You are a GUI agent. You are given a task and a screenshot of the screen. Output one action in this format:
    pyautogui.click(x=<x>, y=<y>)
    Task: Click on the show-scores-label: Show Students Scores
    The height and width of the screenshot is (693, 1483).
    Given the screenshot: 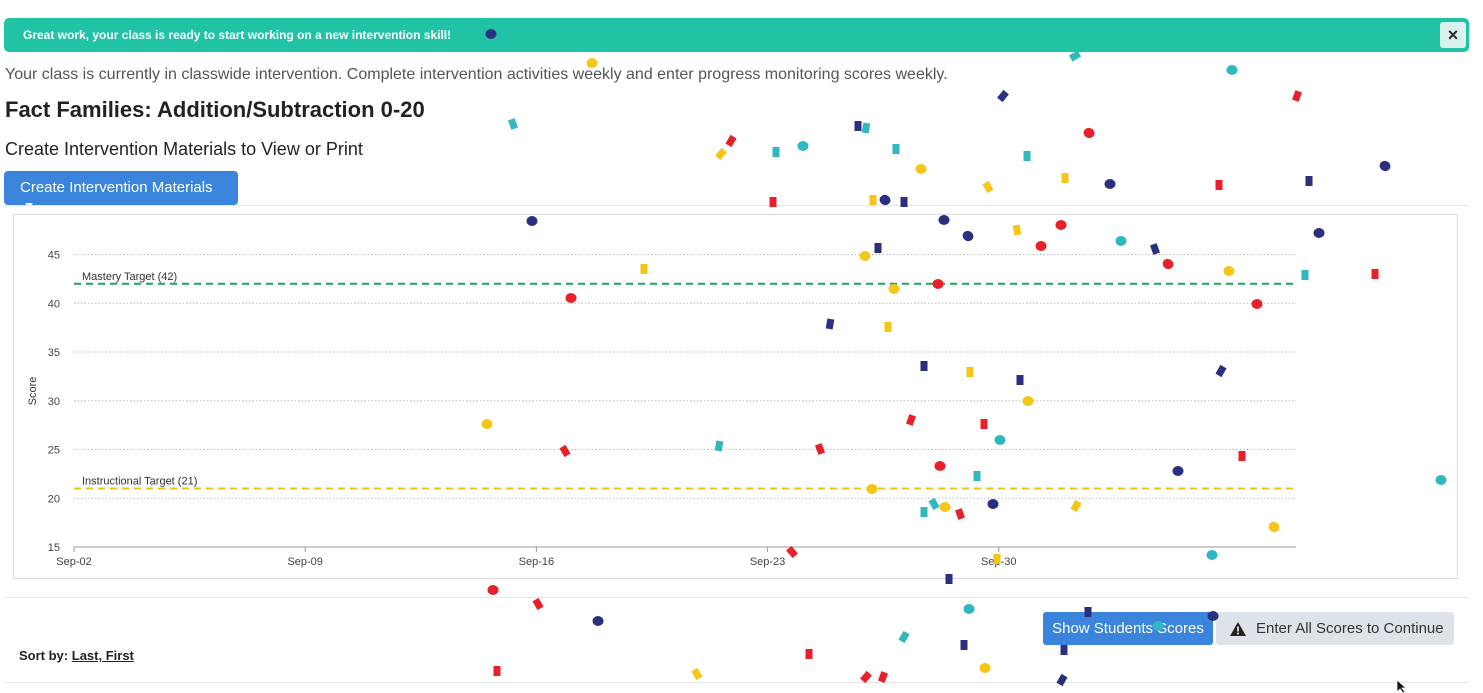 What is the action you would take?
    pyautogui.click(x=1128, y=628)
    